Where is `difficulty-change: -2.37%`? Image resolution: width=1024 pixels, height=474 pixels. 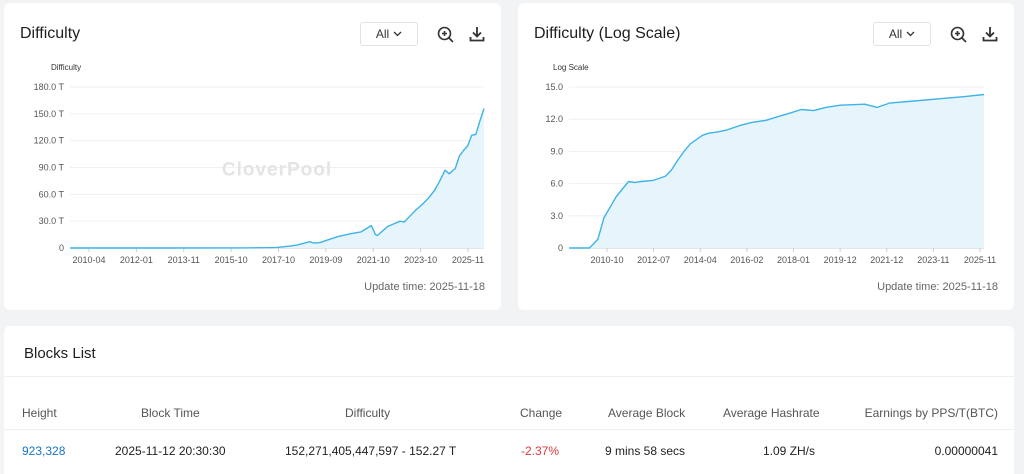
difficulty-change: -2.37% is located at coordinates (540, 451).